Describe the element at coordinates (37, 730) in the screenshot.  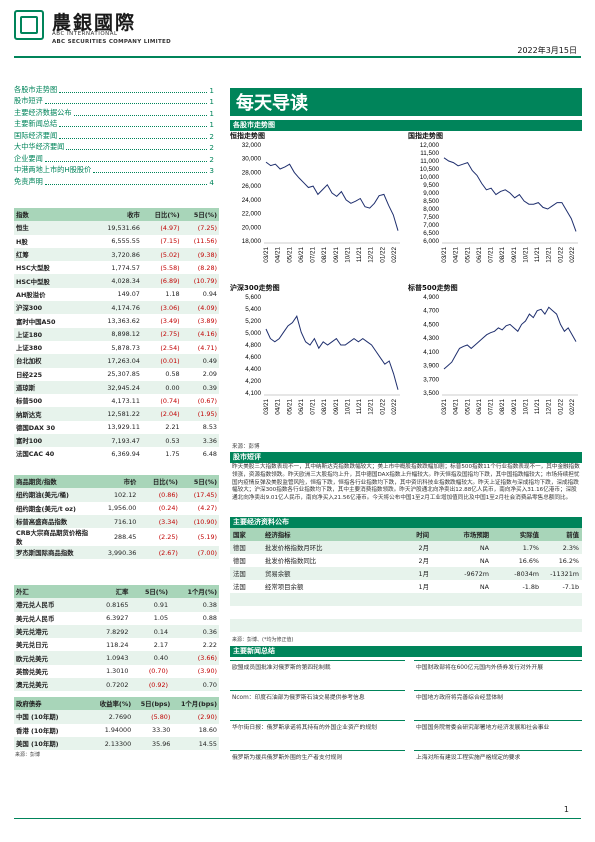
I see `table-cell: 香港 (10年期)` at that location.